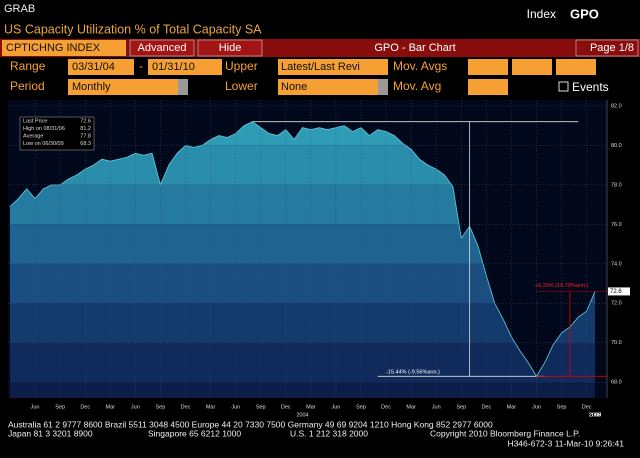 This screenshot has height=458, width=640. What do you see at coordinates (50, 433) in the screenshot?
I see `footer-line: Japan 81 3 3201 8900` at bounding box center [50, 433].